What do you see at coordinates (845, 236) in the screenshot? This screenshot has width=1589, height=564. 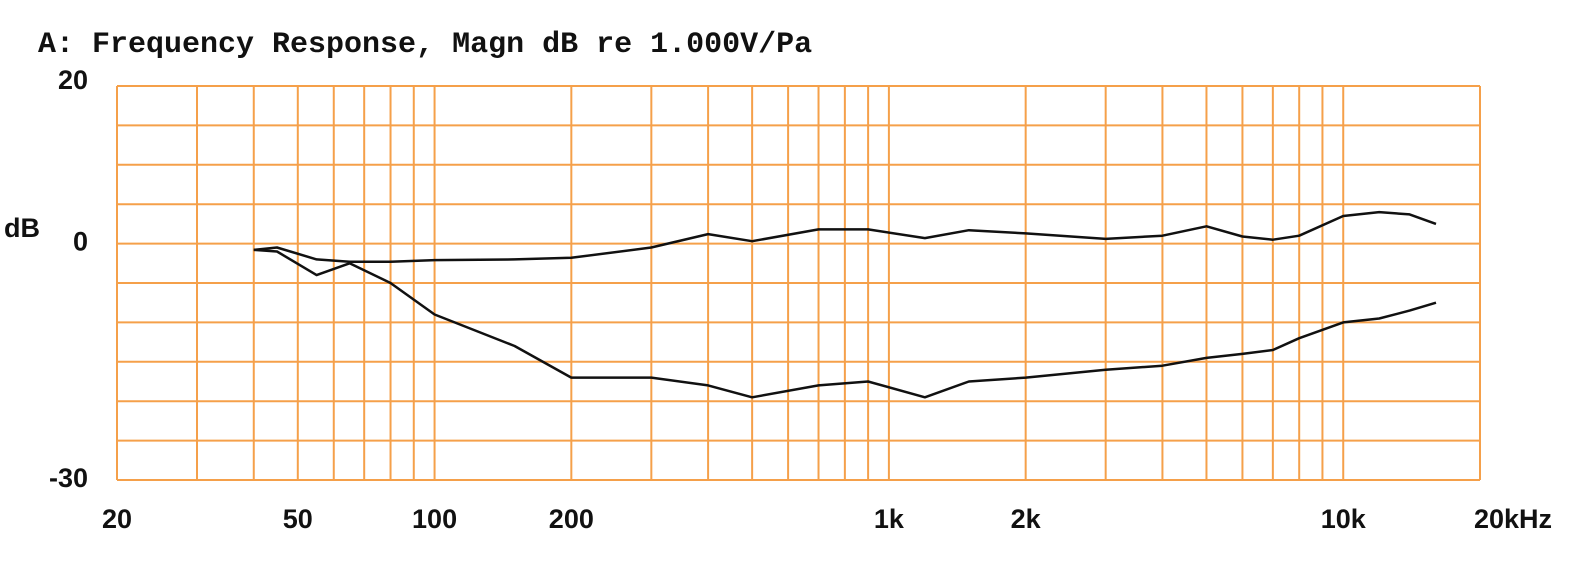 I see `line-series` at bounding box center [845, 236].